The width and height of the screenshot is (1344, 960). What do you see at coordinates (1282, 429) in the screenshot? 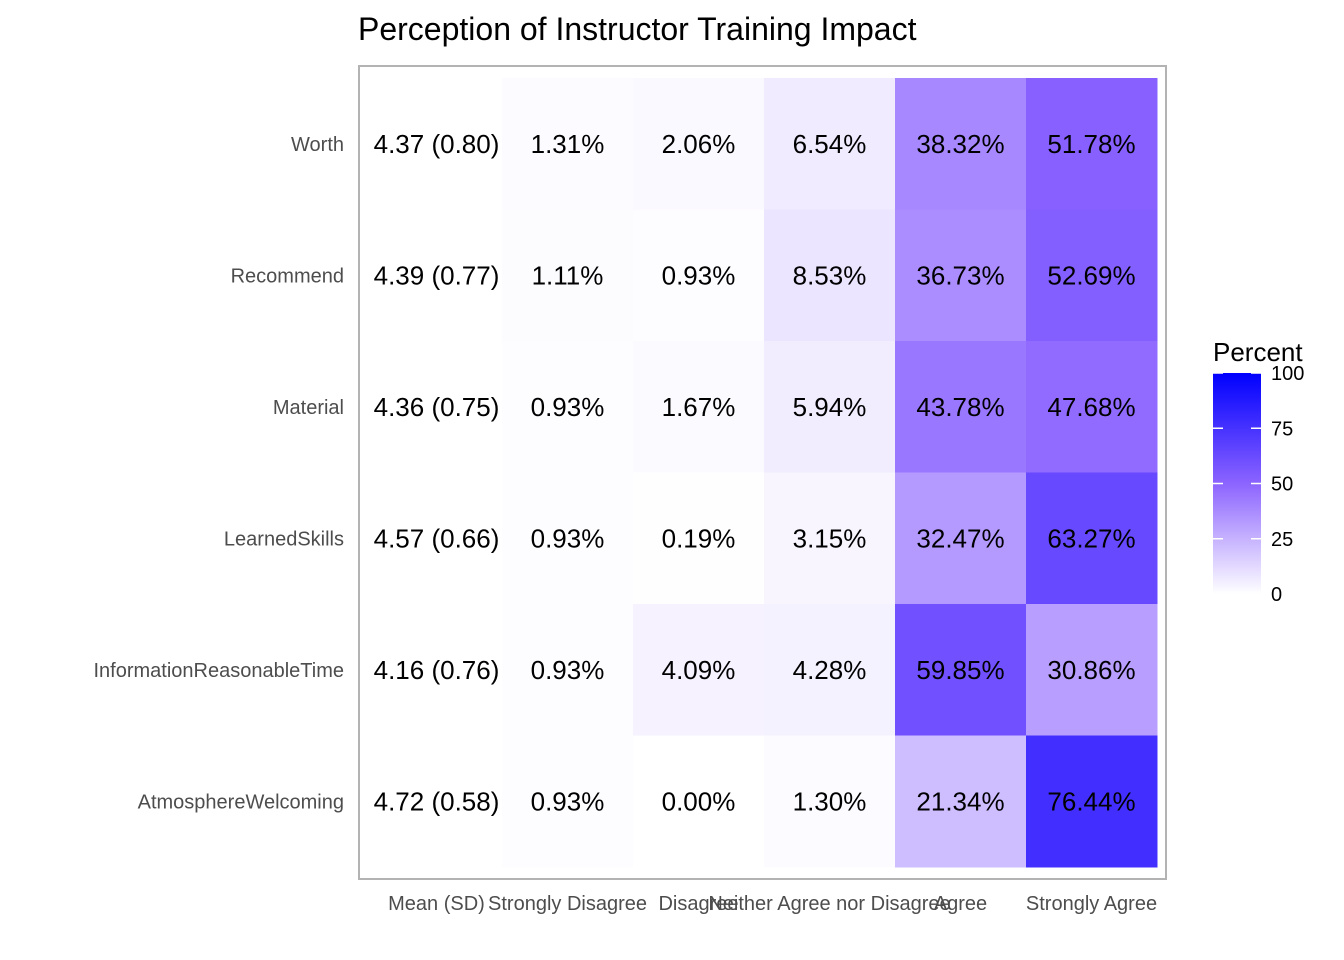
I see `legend-tick-label: 75` at bounding box center [1282, 429].